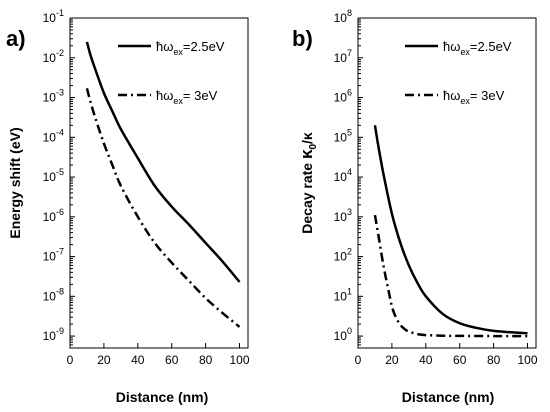 The height and width of the screenshot is (412, 550). What do you see at coordinates (15, 182) in the screenshot?
I see `y-axis-title-a: Energy shift (eV)` at bounding box center [15, 182].